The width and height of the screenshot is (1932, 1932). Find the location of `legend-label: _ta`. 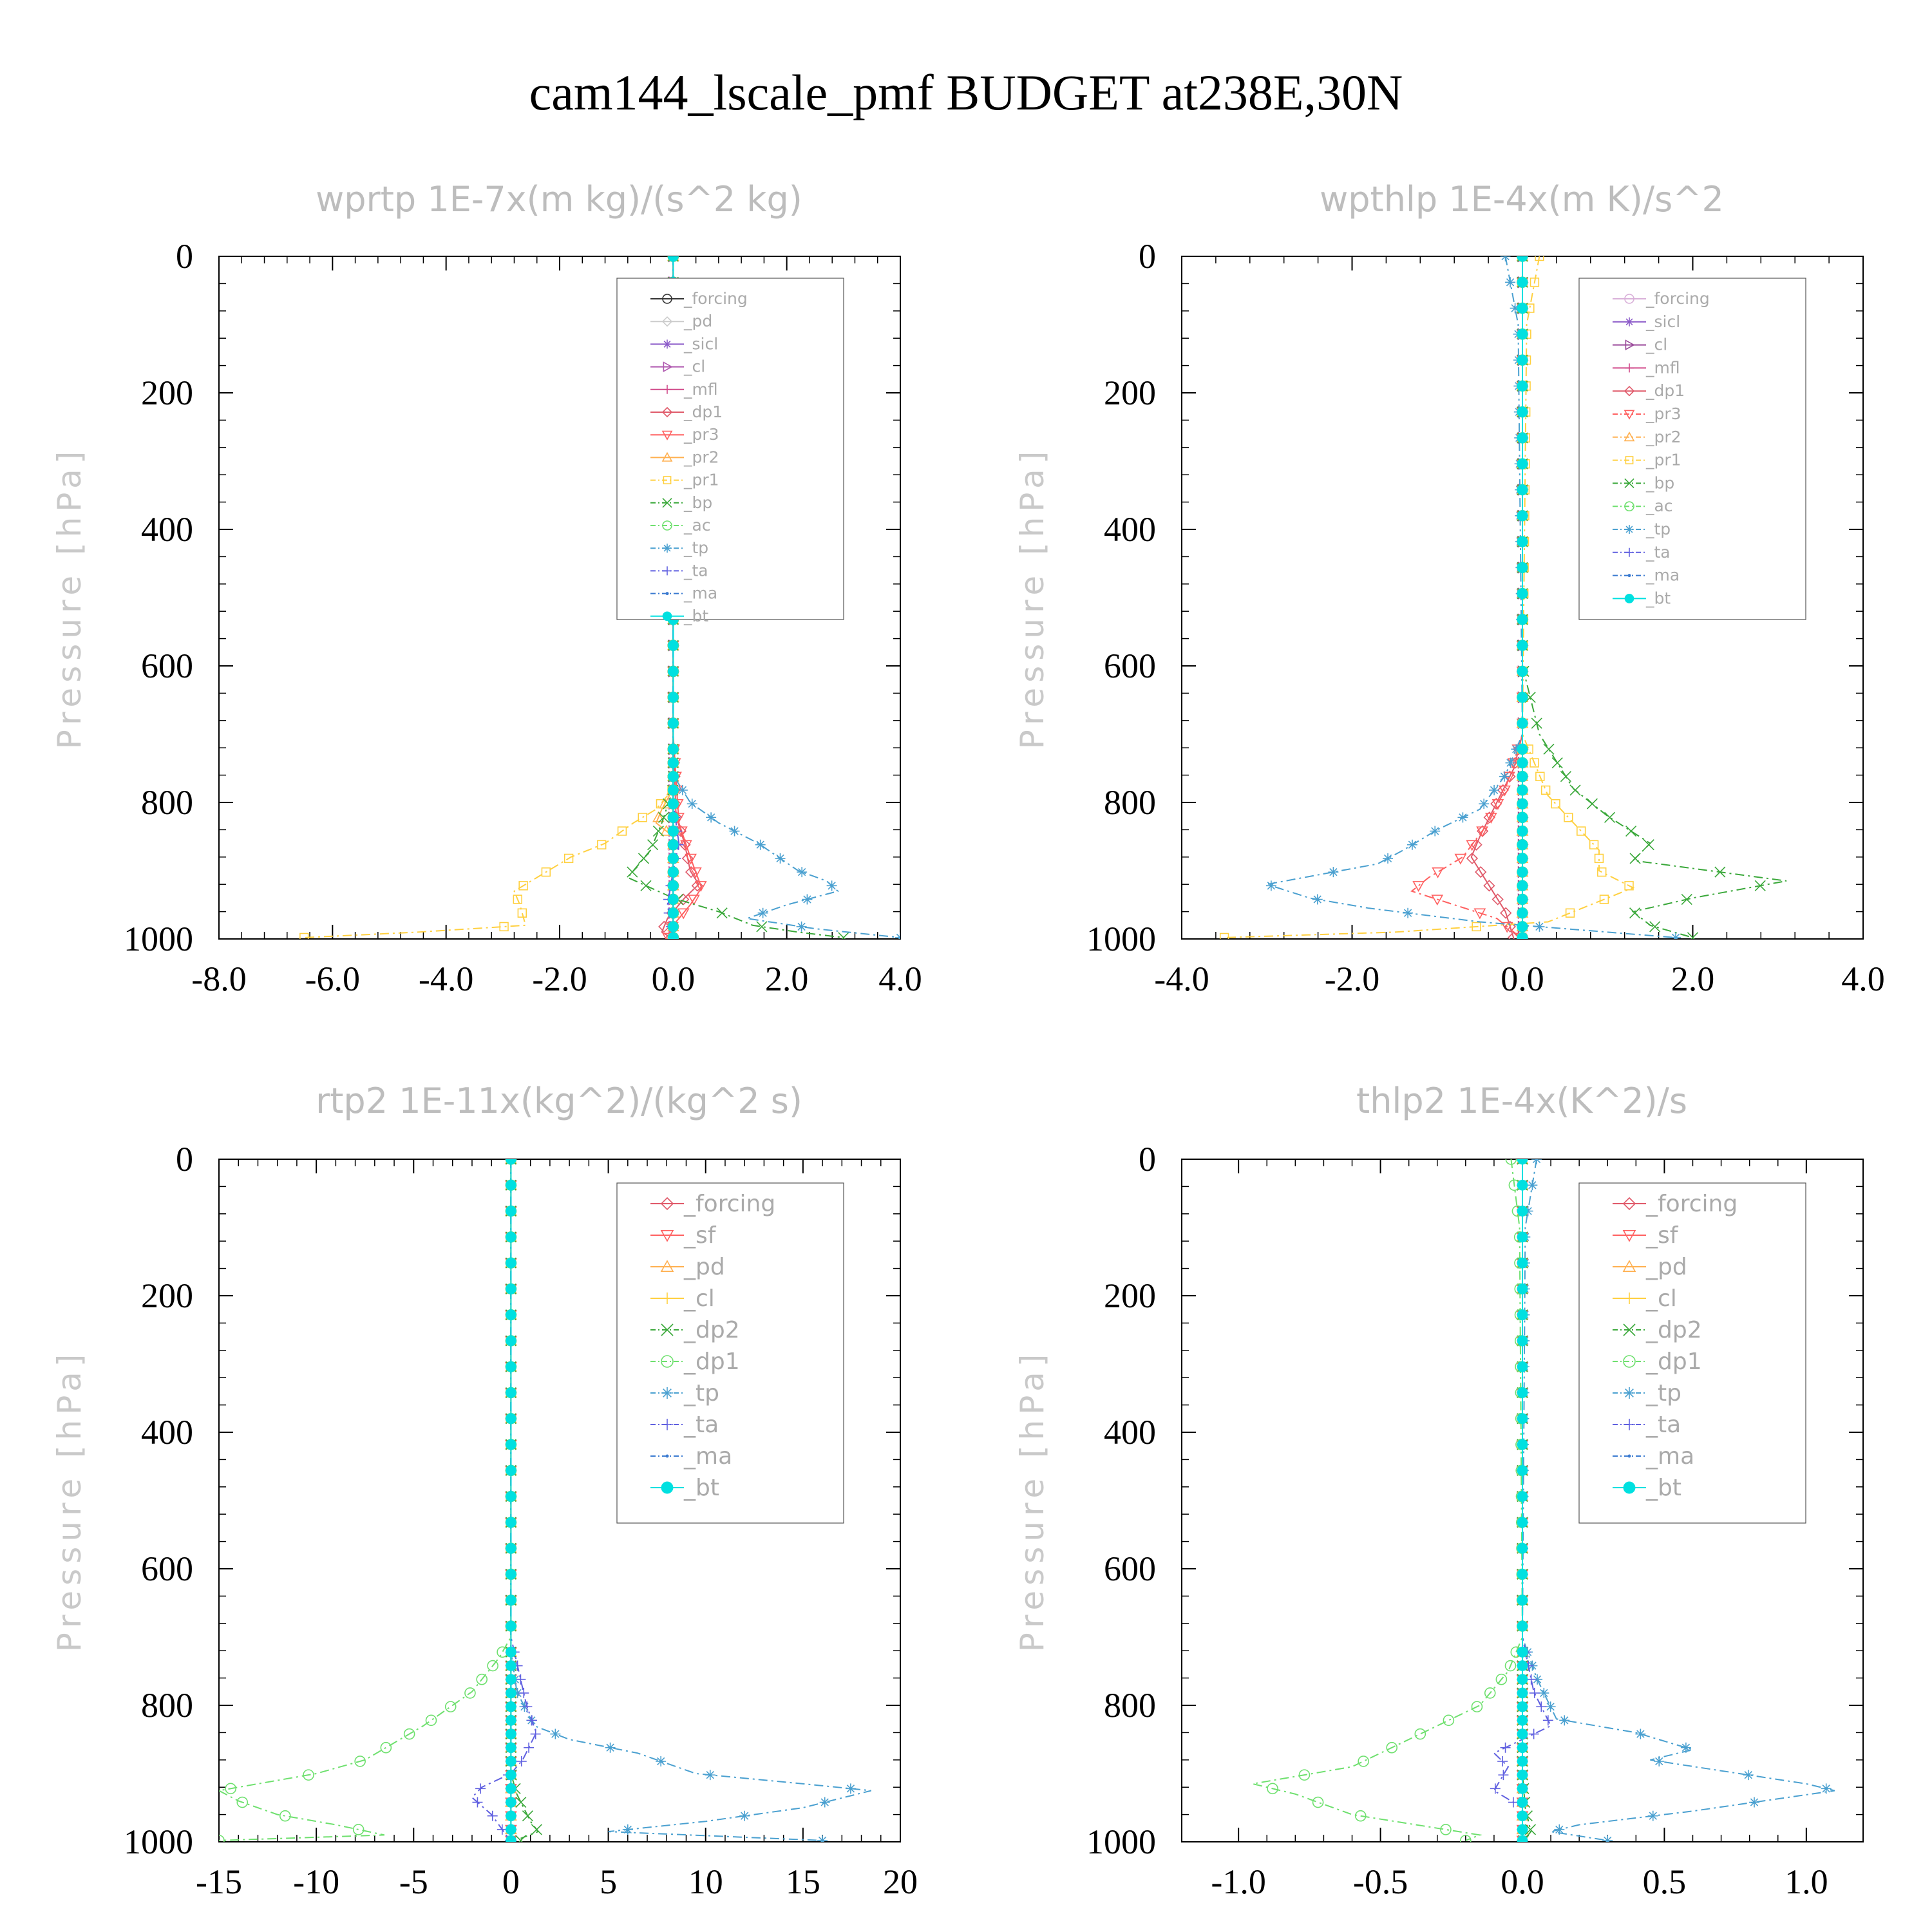

legend-label: _ta is located at coordinates (1663, 1425).